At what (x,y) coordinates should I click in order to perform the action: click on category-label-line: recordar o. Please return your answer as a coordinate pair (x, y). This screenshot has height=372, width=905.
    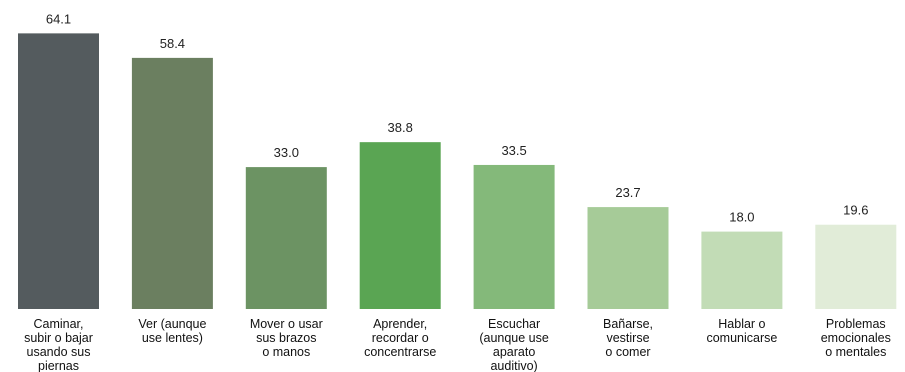
    Looking at the image, I should click on (400, 338).